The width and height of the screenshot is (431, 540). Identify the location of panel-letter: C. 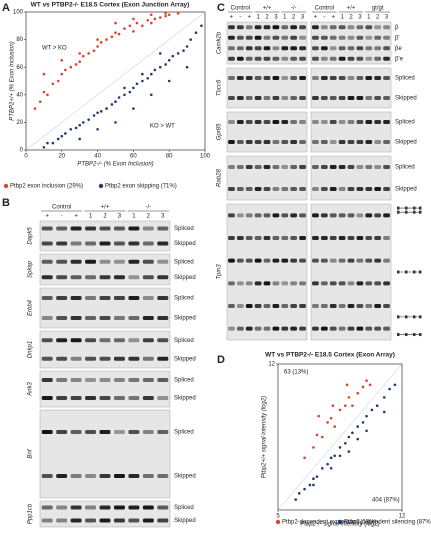
(221, 8).